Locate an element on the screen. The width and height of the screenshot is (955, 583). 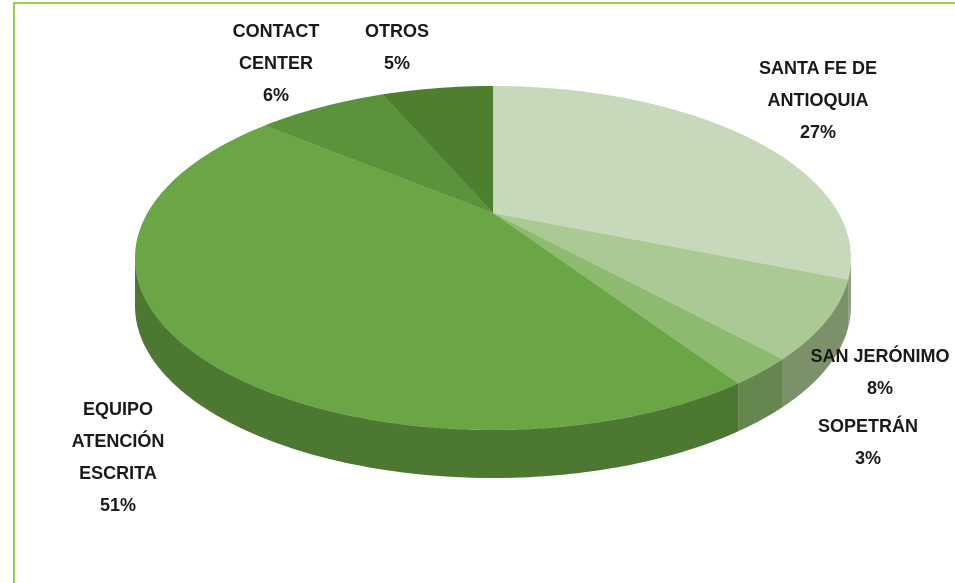
percent-label: 6% is located at coordinates (275, 95).